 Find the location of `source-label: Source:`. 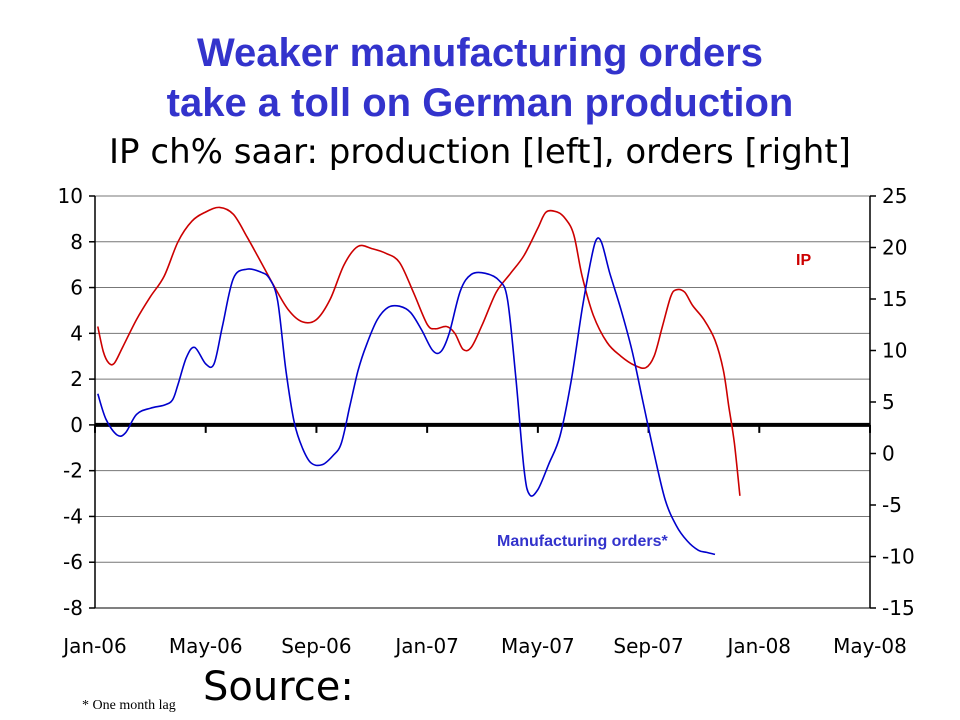

source-label: Source: is located at coordinates (278, 687).